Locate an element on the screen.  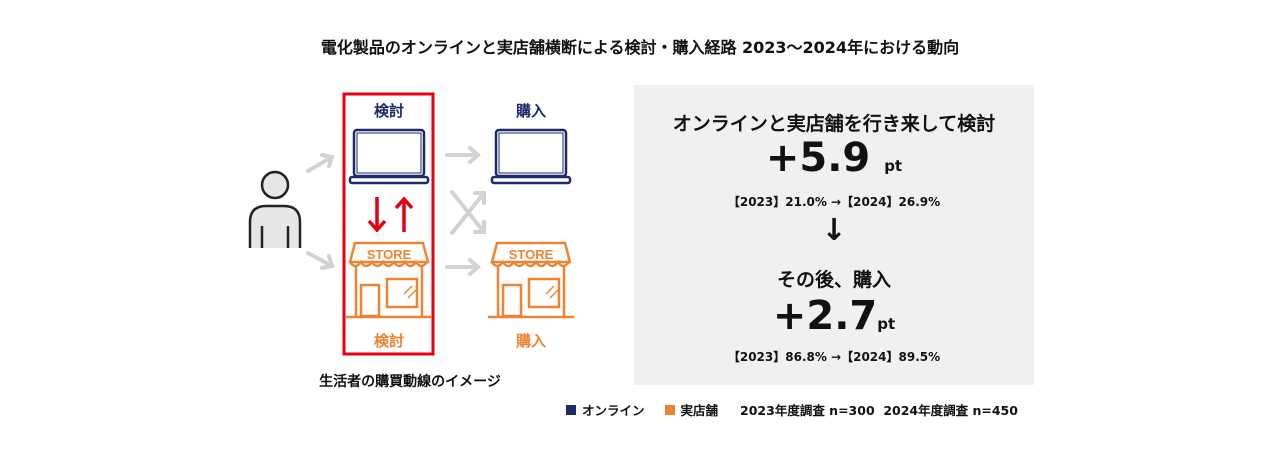
diagram-caption: 生活者の購買動線のイメージ is located at coordinates (410, 382).